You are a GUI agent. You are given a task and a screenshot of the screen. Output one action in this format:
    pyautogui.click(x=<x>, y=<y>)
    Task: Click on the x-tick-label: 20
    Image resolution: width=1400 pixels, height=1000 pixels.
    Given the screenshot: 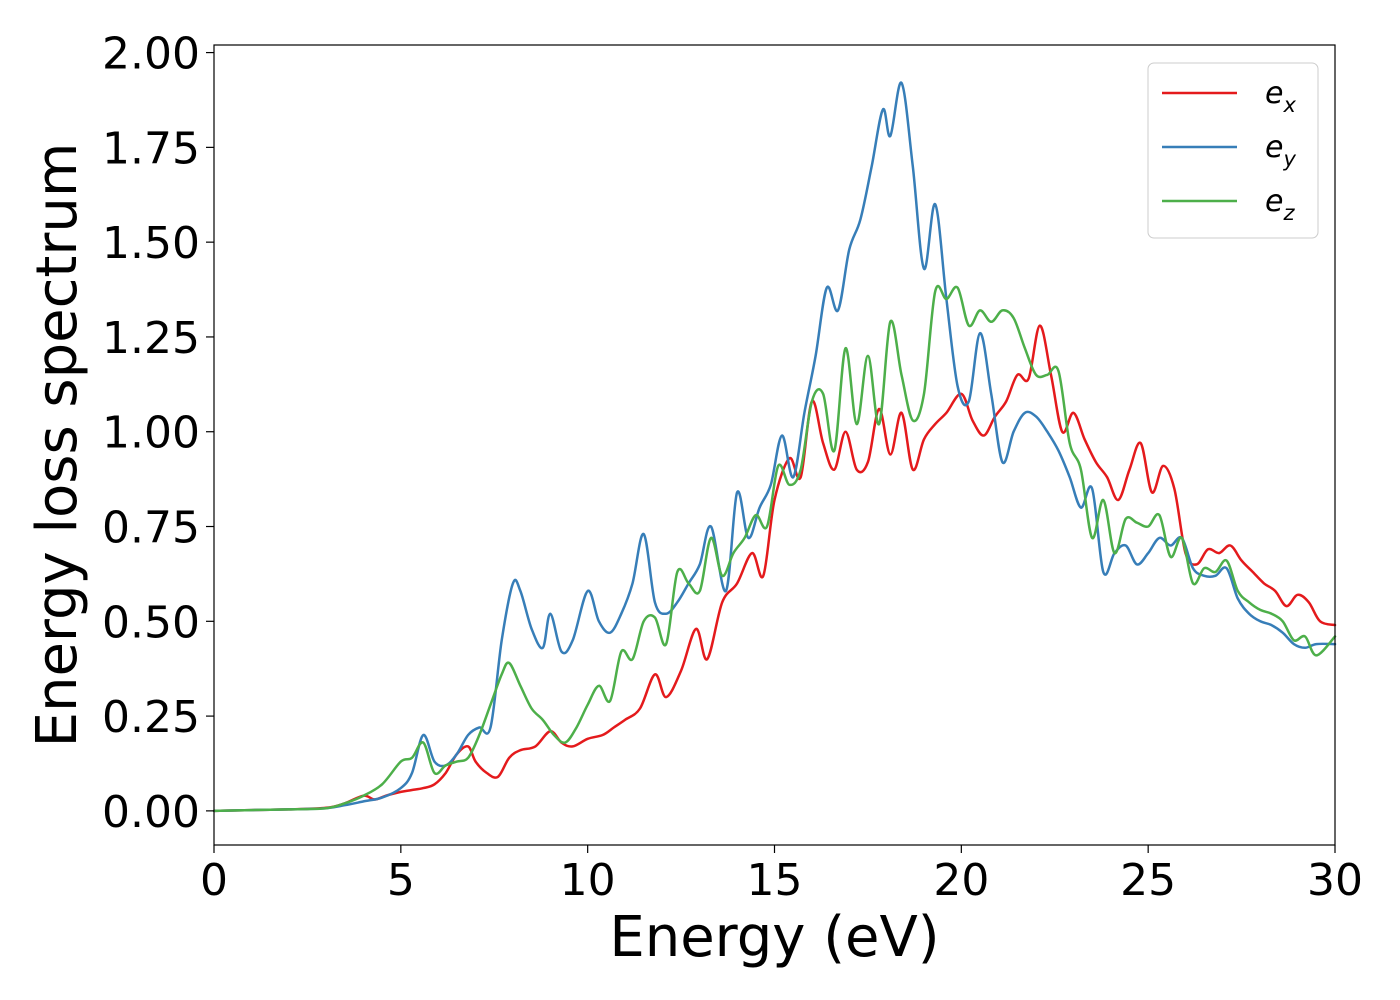 What is the action you would take?
    pyautogui.click(x=961, y=880)
    